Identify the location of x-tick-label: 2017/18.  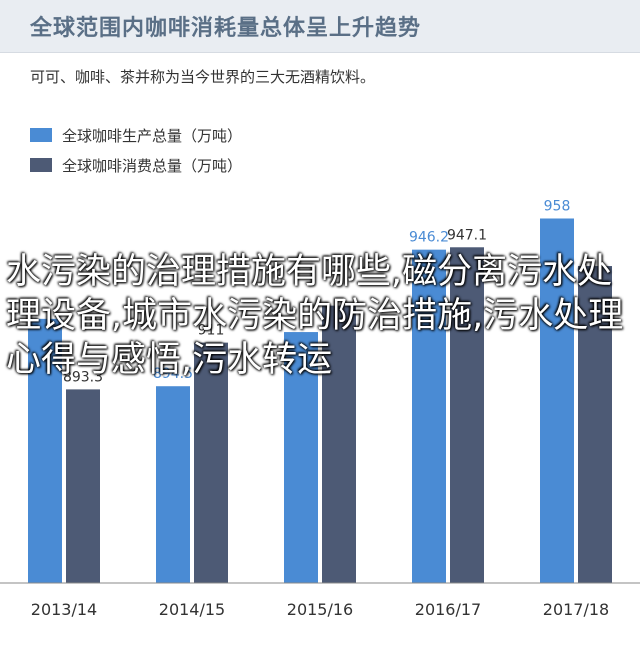
(576, 609).